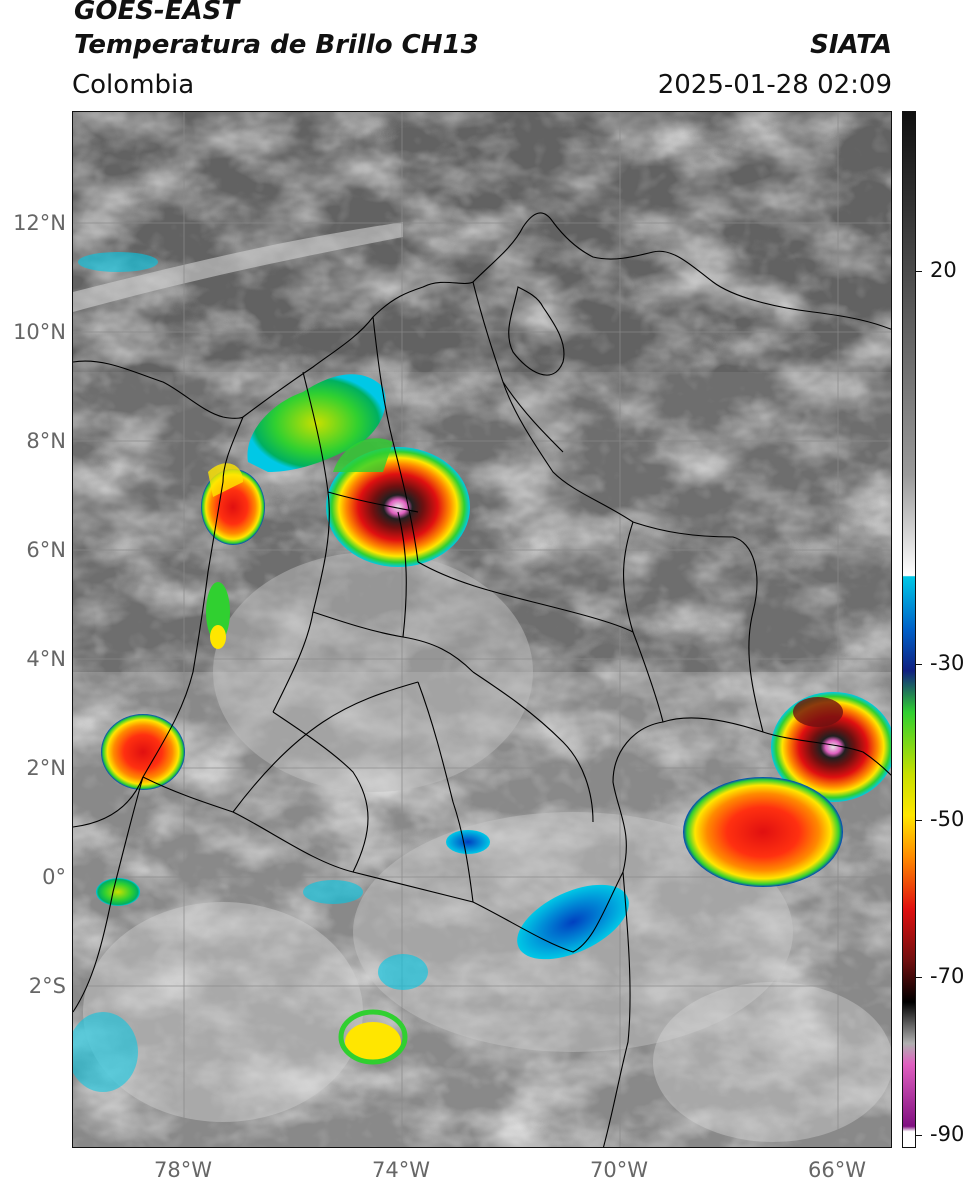 Image resolution: width=966 pixels, height=1190 pixels. What do you see at coordinates (39, 223) in the screenshot?
I see `lat-label: 12°N` at bounding box center [39, 223].